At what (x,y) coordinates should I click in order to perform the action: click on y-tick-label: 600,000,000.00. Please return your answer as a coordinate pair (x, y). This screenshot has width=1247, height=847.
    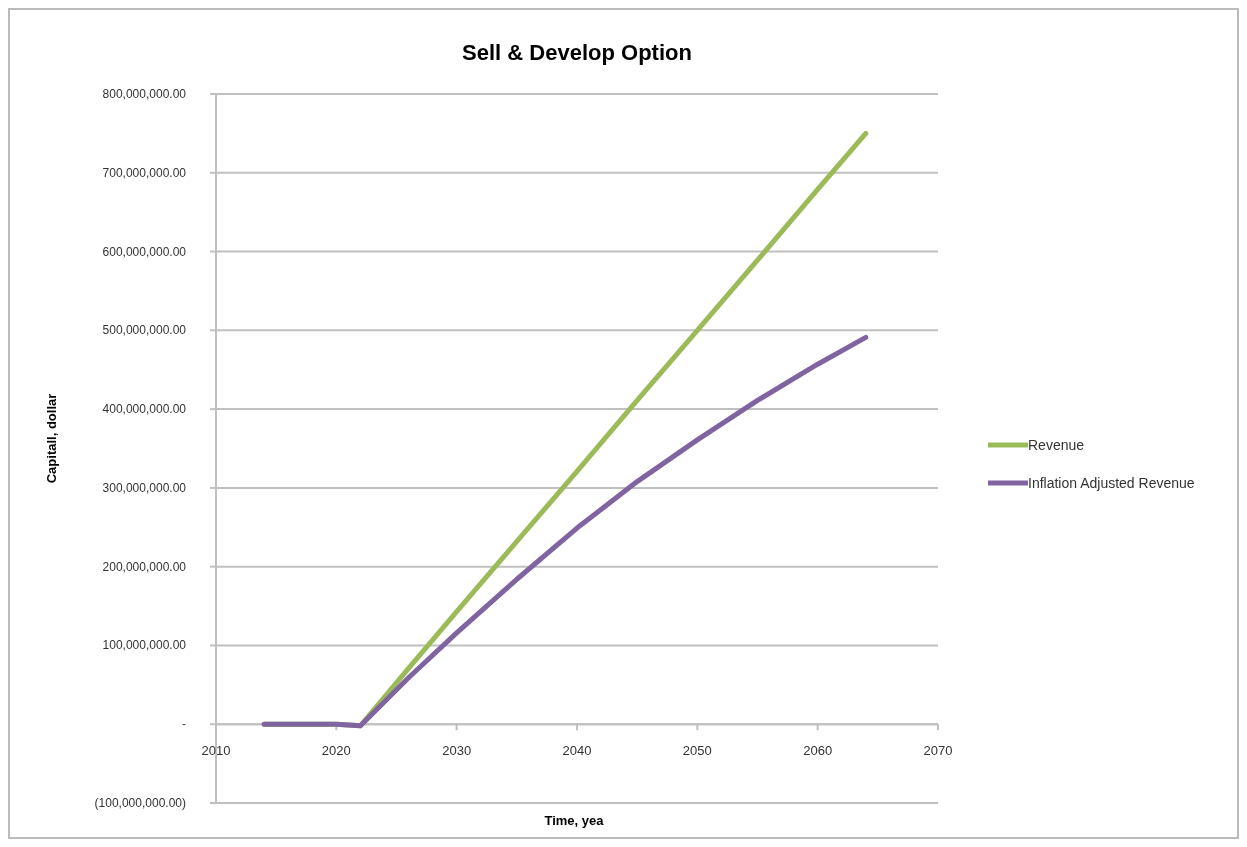
    Looking at the image, I should click on (144, 251).